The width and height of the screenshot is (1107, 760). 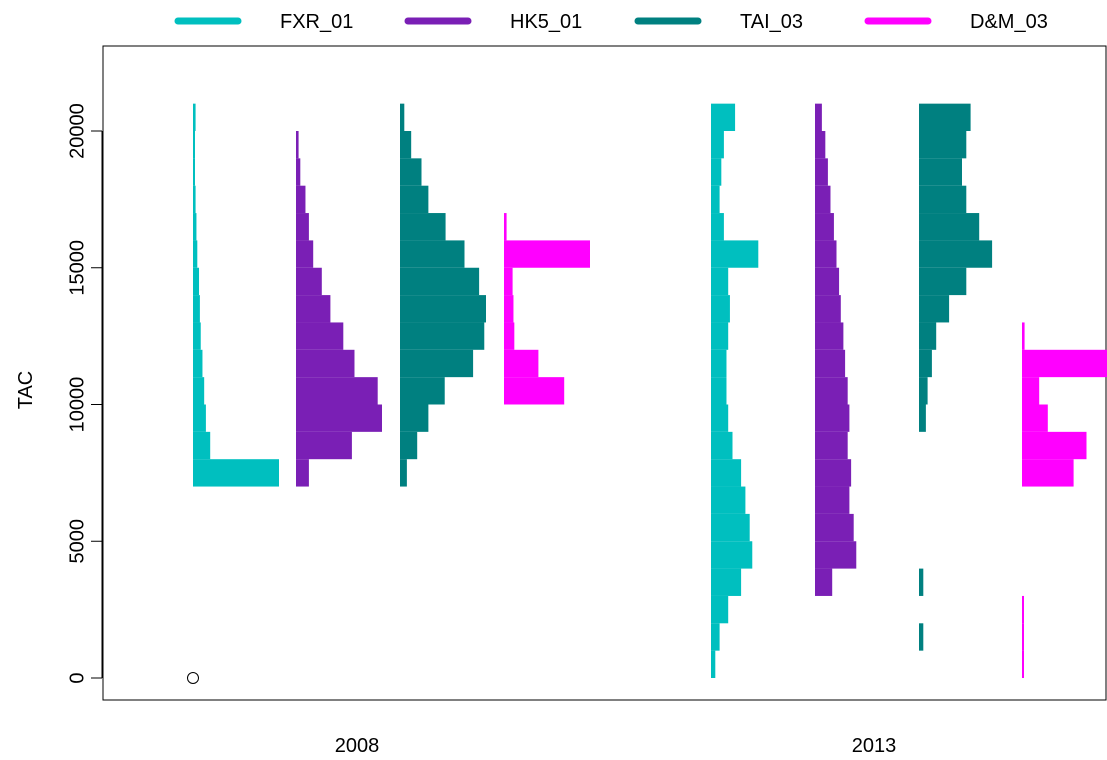 I want to click on x-category-label: 2013, so click(x=874, y=746).